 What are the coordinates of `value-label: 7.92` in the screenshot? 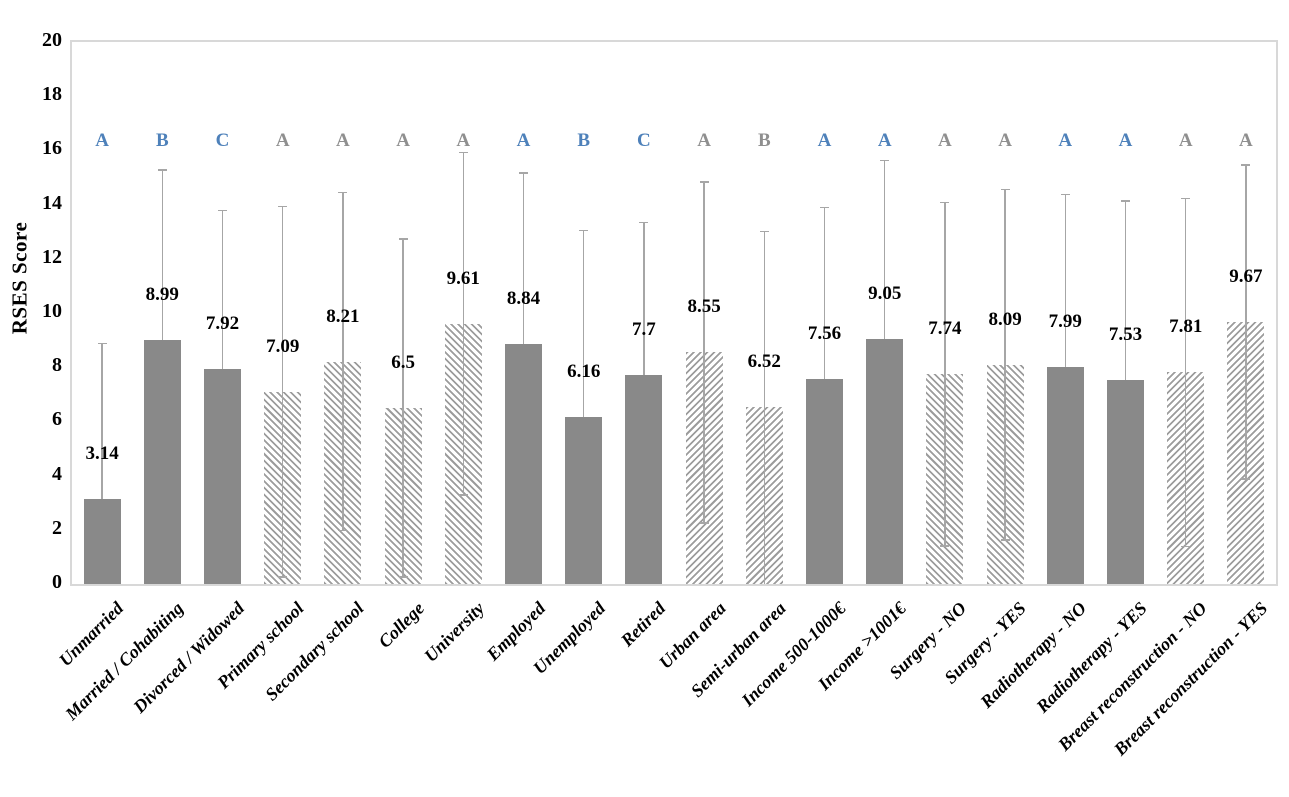 It's located at (222, 324).